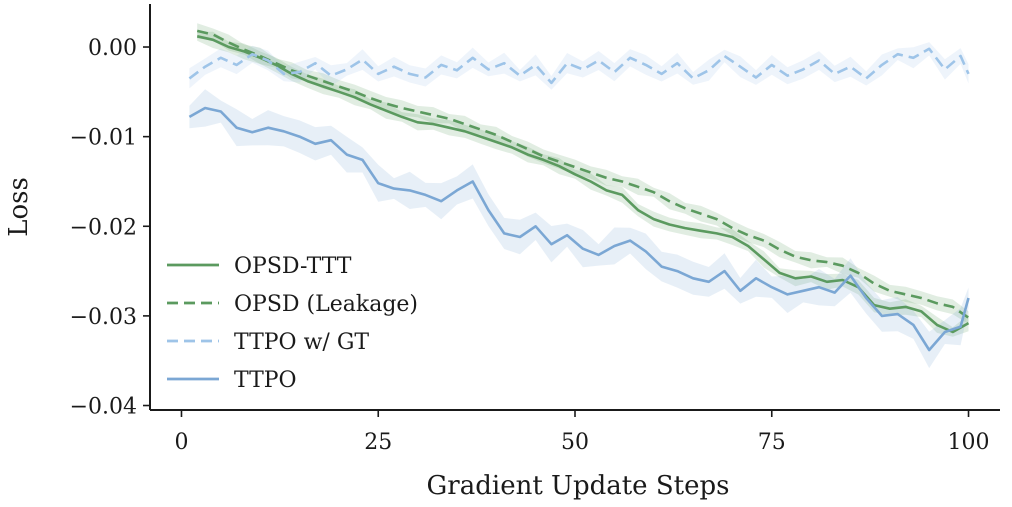 The image size is (1012, 507). What do you see at coordinates (19, 207) in the screenshot?
I see `y-axis-label: Loss` at bounding box center [19, 207].